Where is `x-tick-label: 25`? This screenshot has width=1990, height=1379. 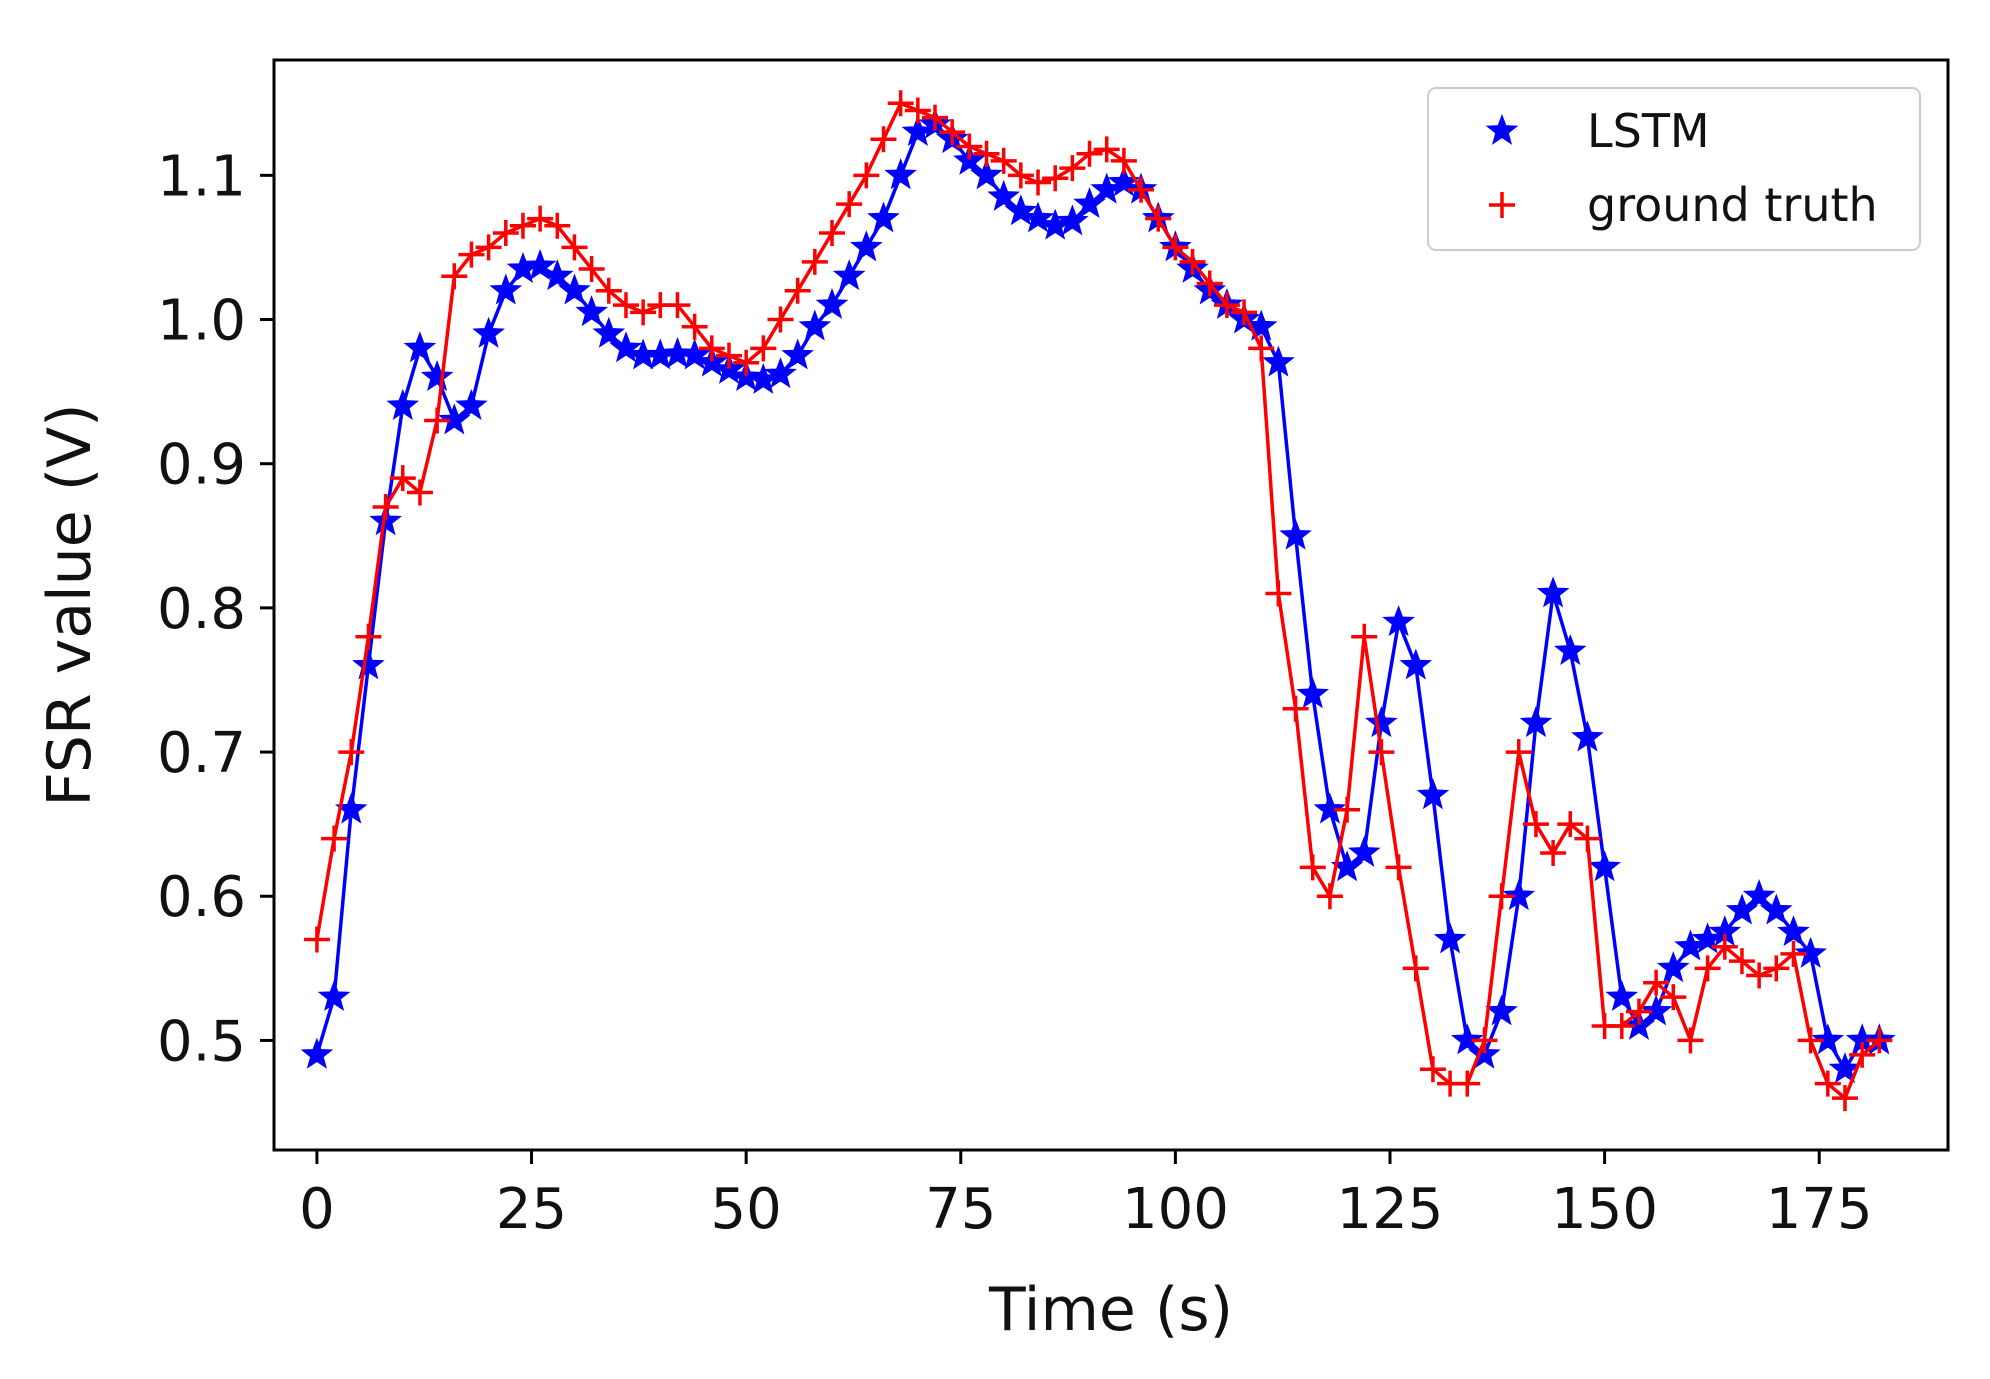 x-tick-label: 25 is located at coordinates (531, 1209).